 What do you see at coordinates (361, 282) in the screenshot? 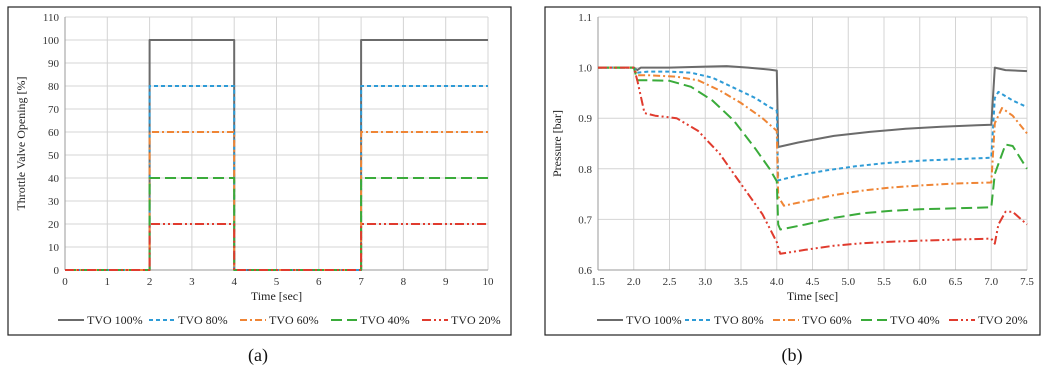
I see `x-tick-label: 7` at bounding box center [361, 282].